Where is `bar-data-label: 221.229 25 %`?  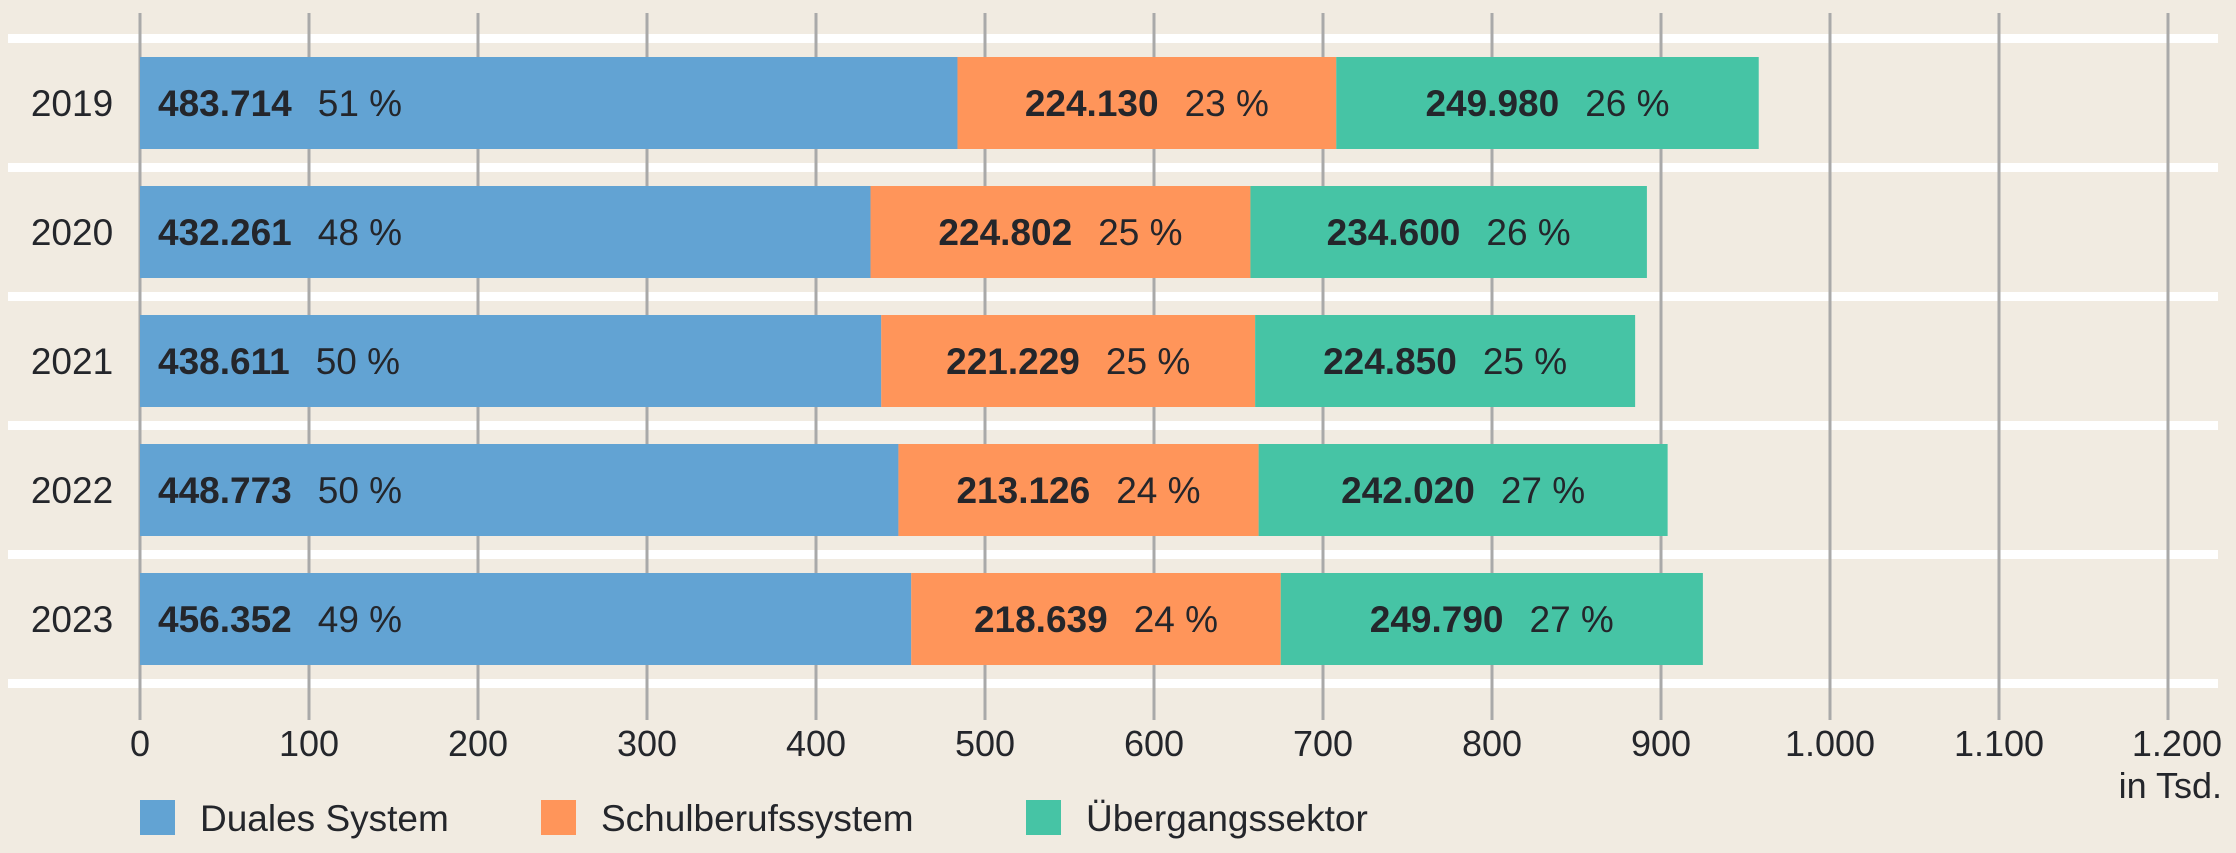 bar-data-label: 221.229 25 % is located at coordinates (1068, 361).